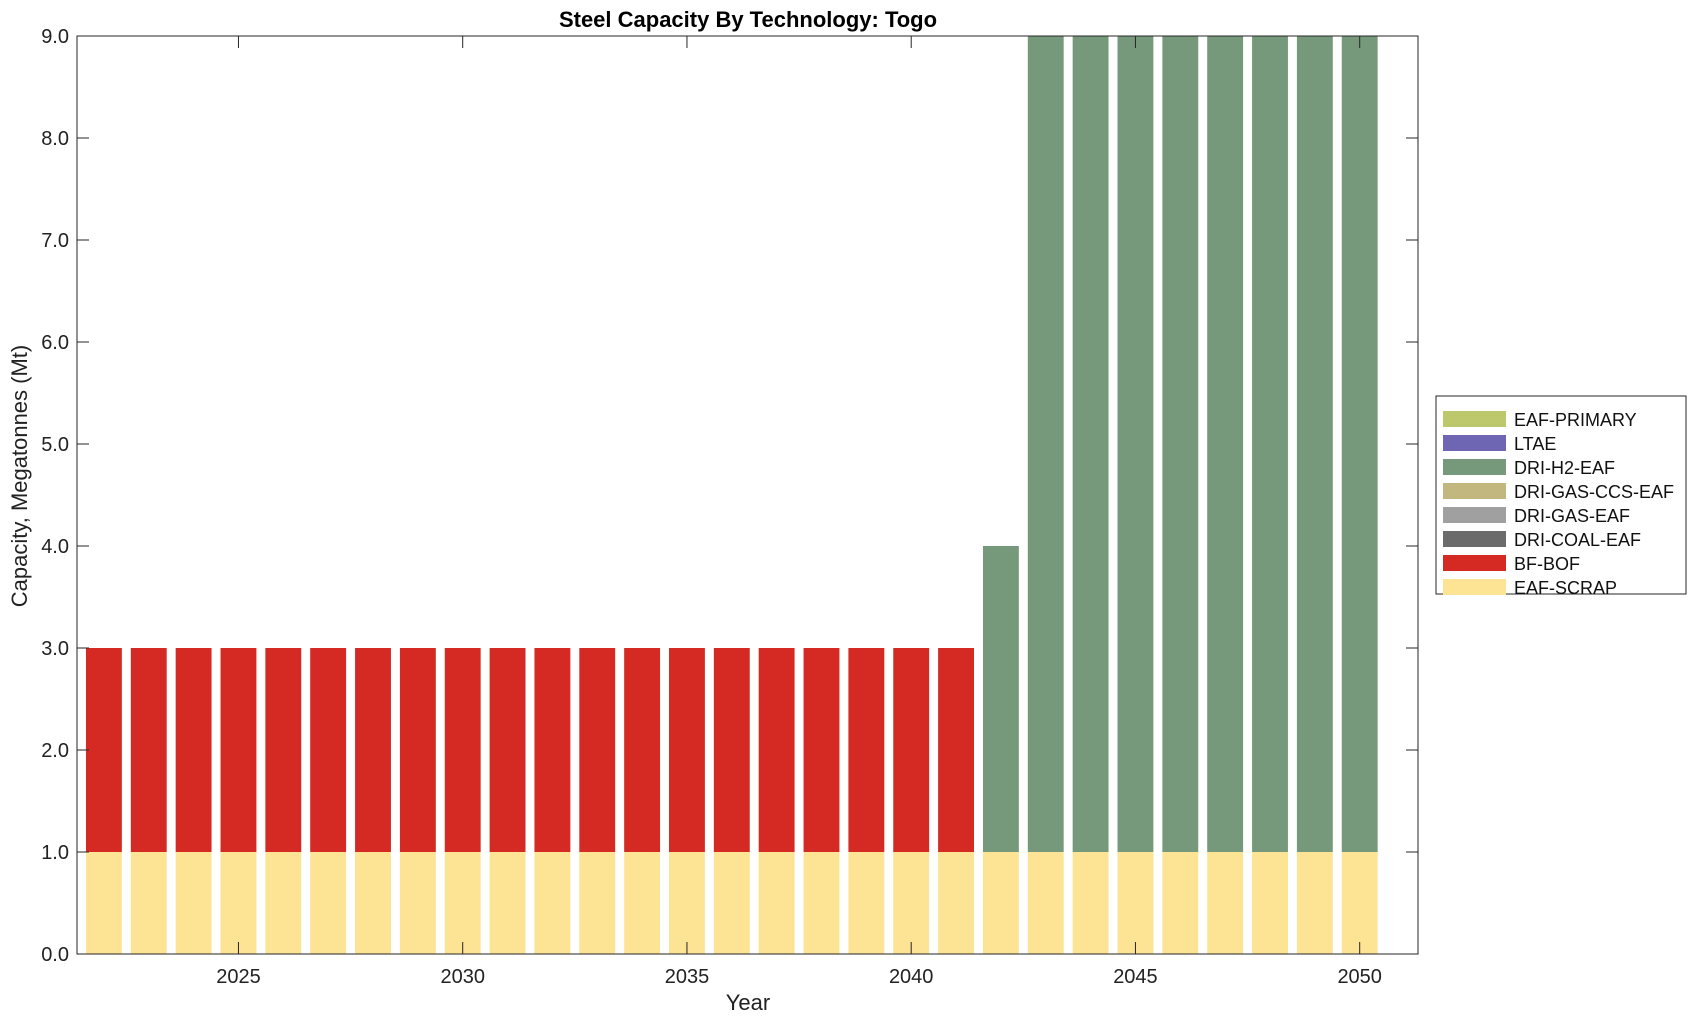 This screenshot has width=1696, height=1021. What do you see at coordinates (687, 977) in the screenshot?
I see `x-tick-label: 2035` at bounding box center [687, 977].